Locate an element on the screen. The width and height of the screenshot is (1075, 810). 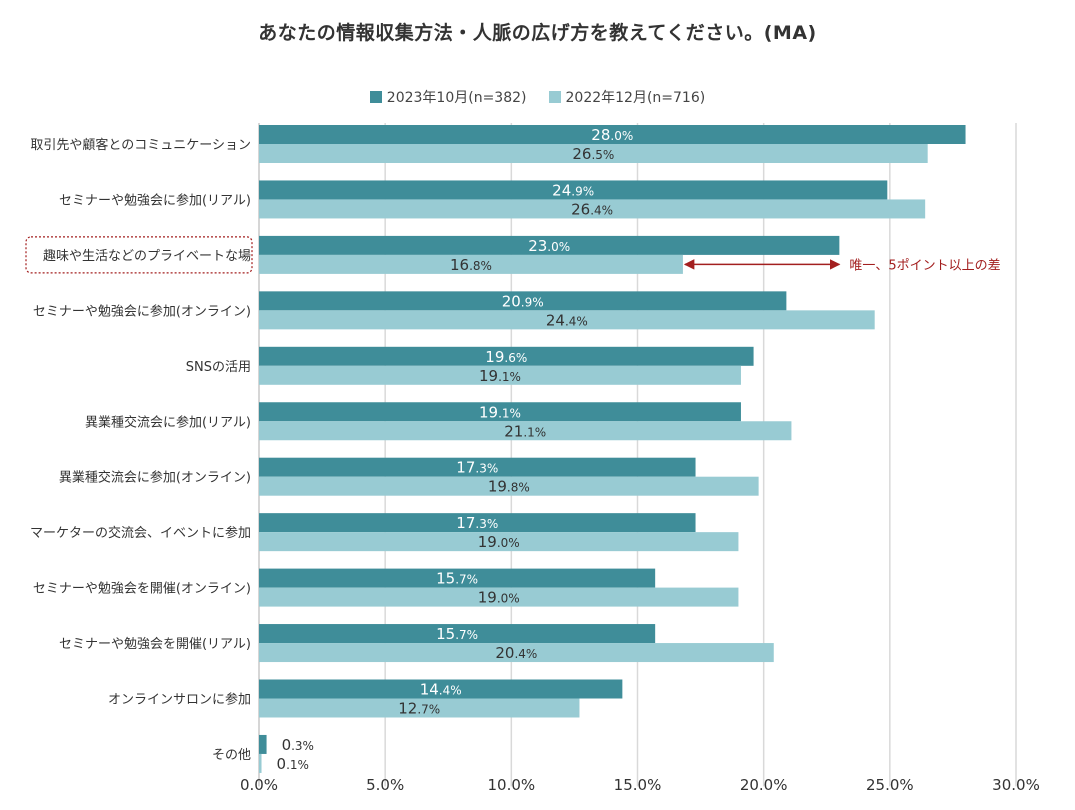
x-tick-label: 0.0% is located at coordinates (259, 785).